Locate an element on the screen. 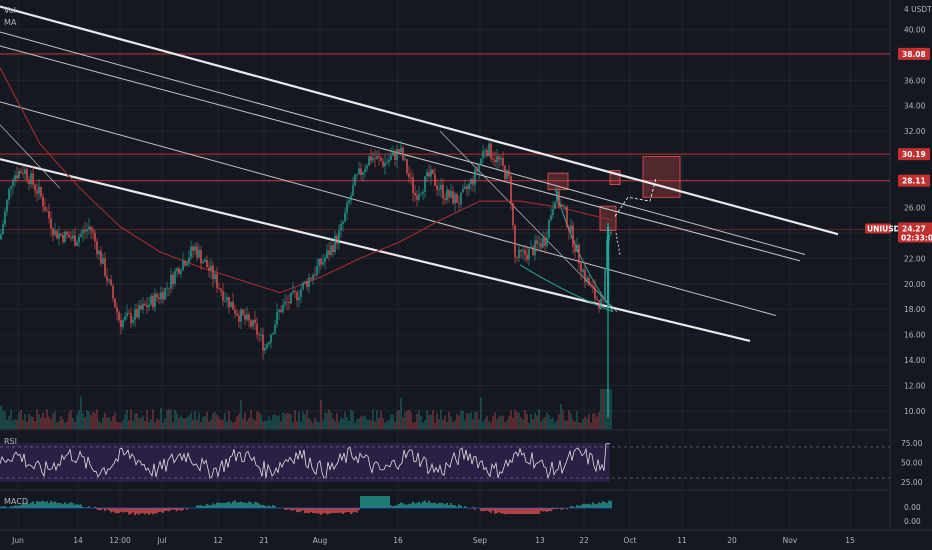  volume-indicator-label: Vol is located at coordinates (10, 10).